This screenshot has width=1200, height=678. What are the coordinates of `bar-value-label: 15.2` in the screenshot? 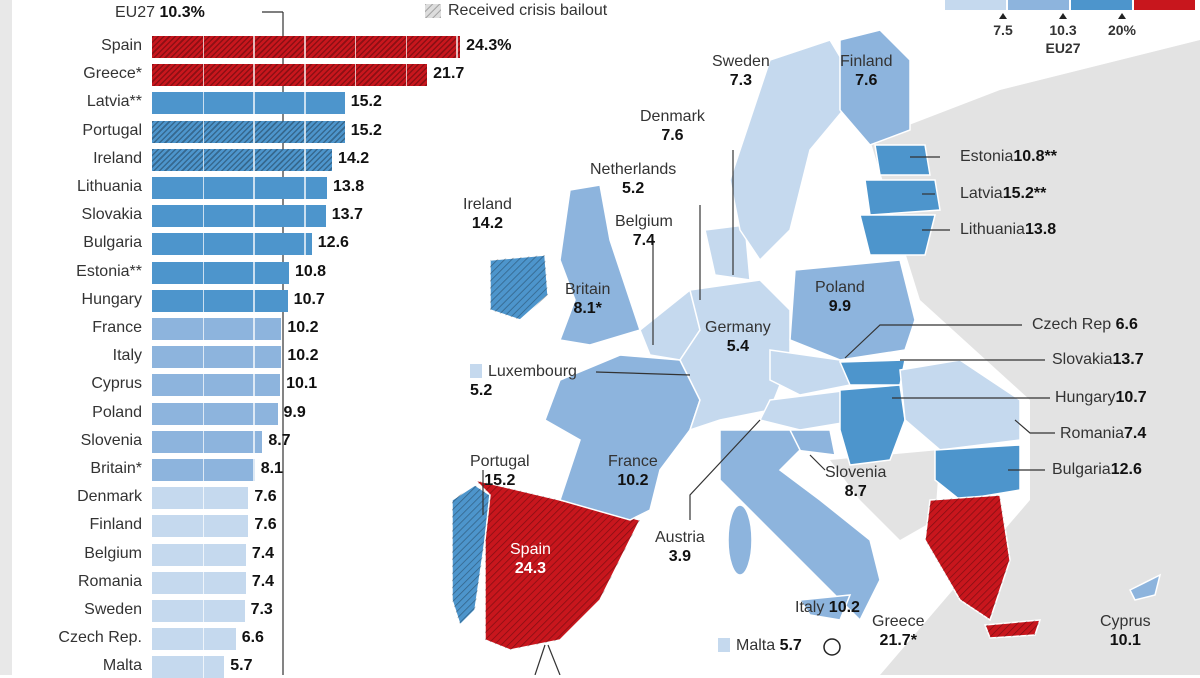 It's located at (366, 130).